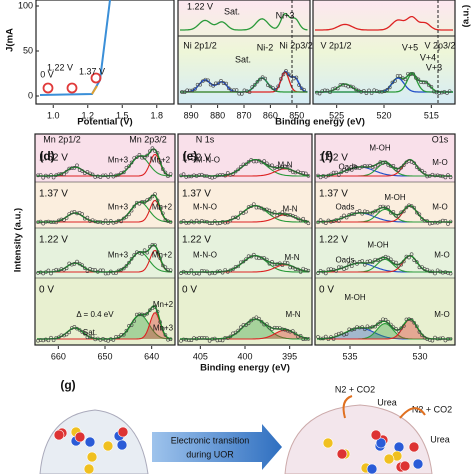 This screenshot has height=474, width=474. I want to click on panel-tag: (e), so click(190, 156).